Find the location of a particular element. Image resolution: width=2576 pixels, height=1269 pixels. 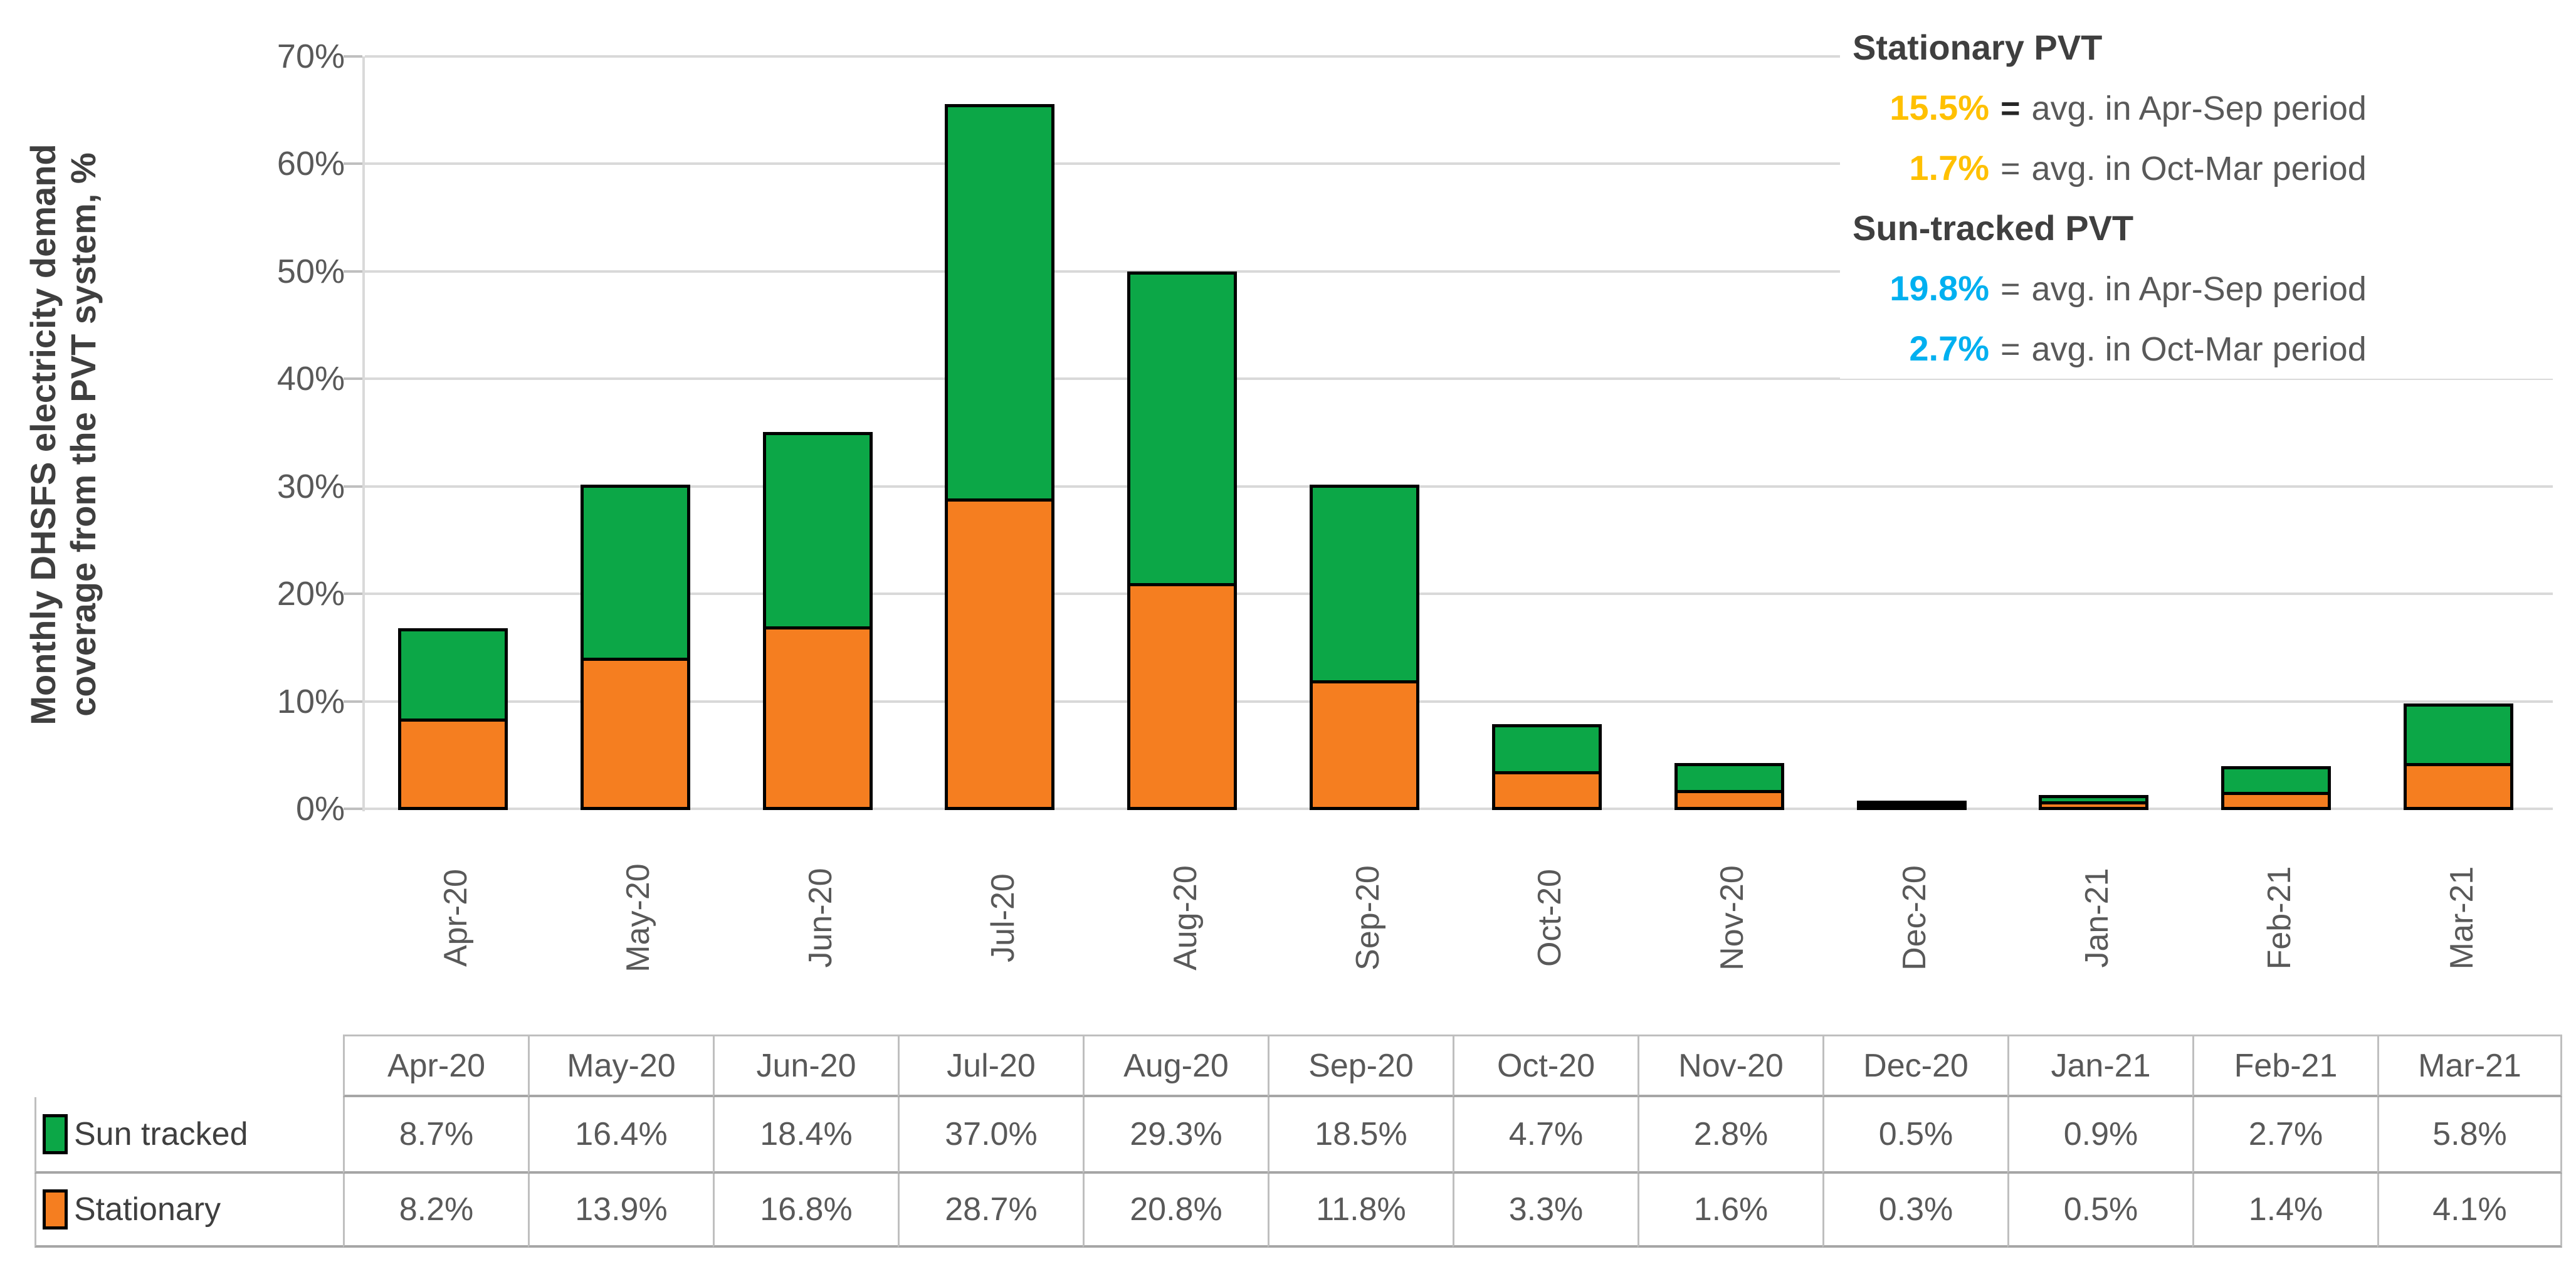

gridline-20% is located at coordinates (1459, 594).